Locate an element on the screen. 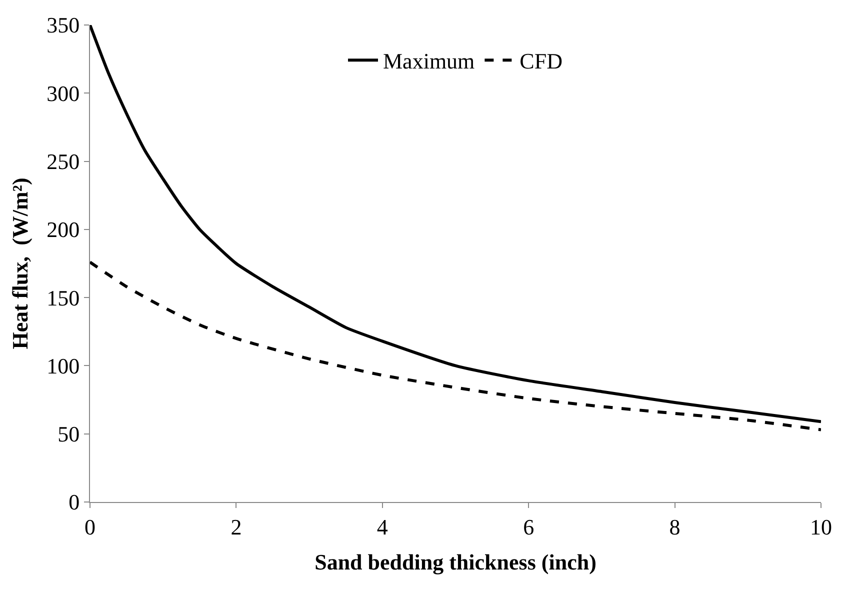 The width and height of the screenshot is (844, 592). y-tick-label: 50 is located at coordinates (69, 434).